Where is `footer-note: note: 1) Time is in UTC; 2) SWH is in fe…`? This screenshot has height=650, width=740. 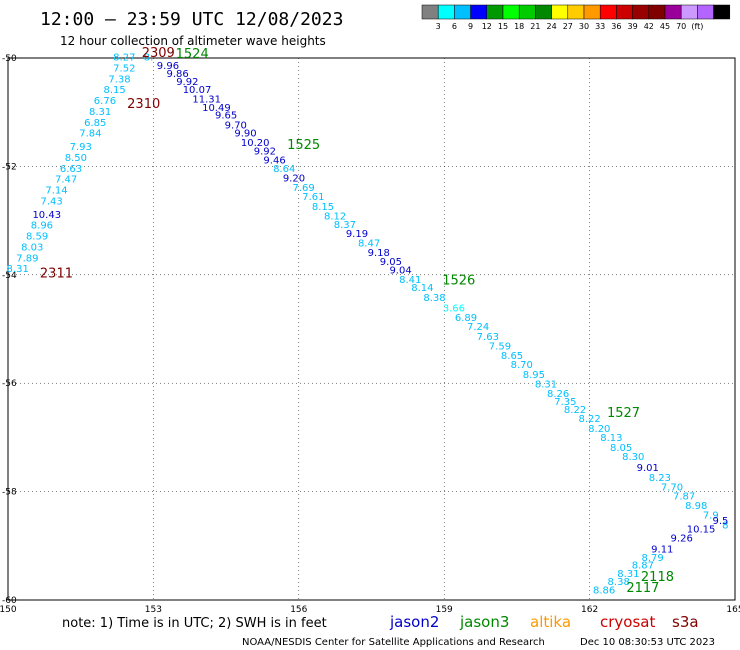 footer-note: note: 1) Time is in UTC; 2) SWH is in fe… is located at coordinates (194, 623).